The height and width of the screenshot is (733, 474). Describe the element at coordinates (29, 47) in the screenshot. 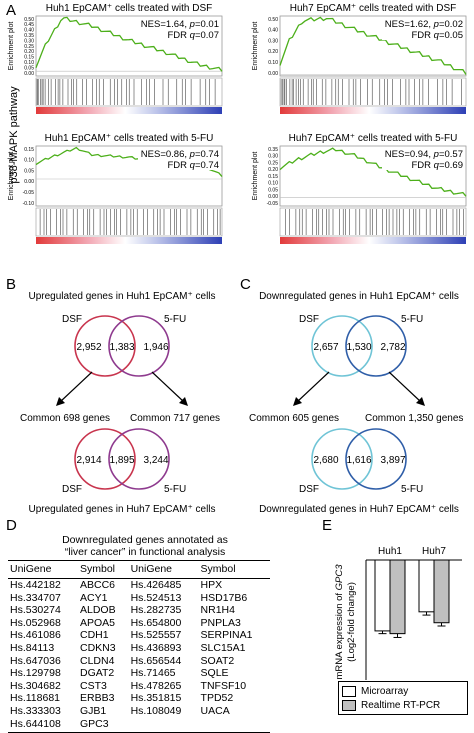

I see `enrichment-y-tick-label: 0.25` at that location.